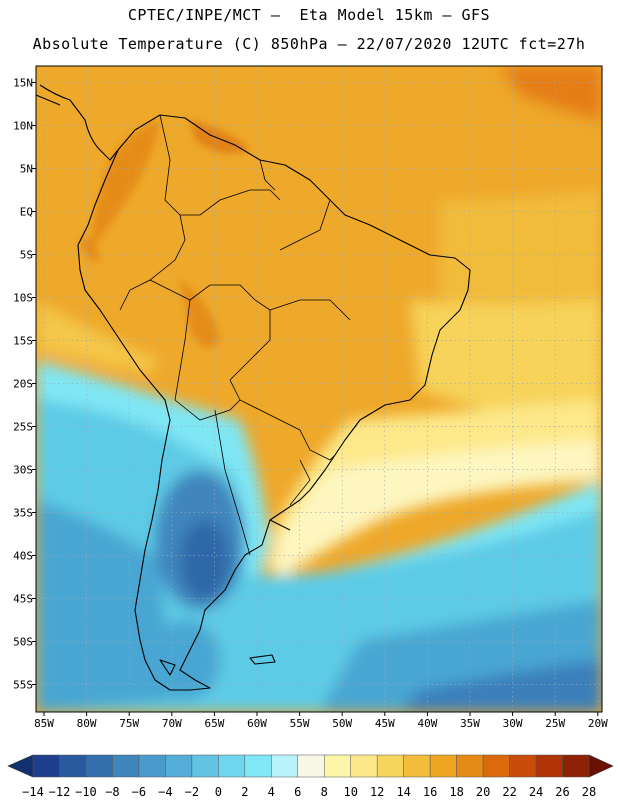 Image resolution: width=618 pixels, height=800 pixels. What do you see at coordinates (598, 723) in the screenshot?
I see `lon-label: 20W` at bounding box center [598, 723].